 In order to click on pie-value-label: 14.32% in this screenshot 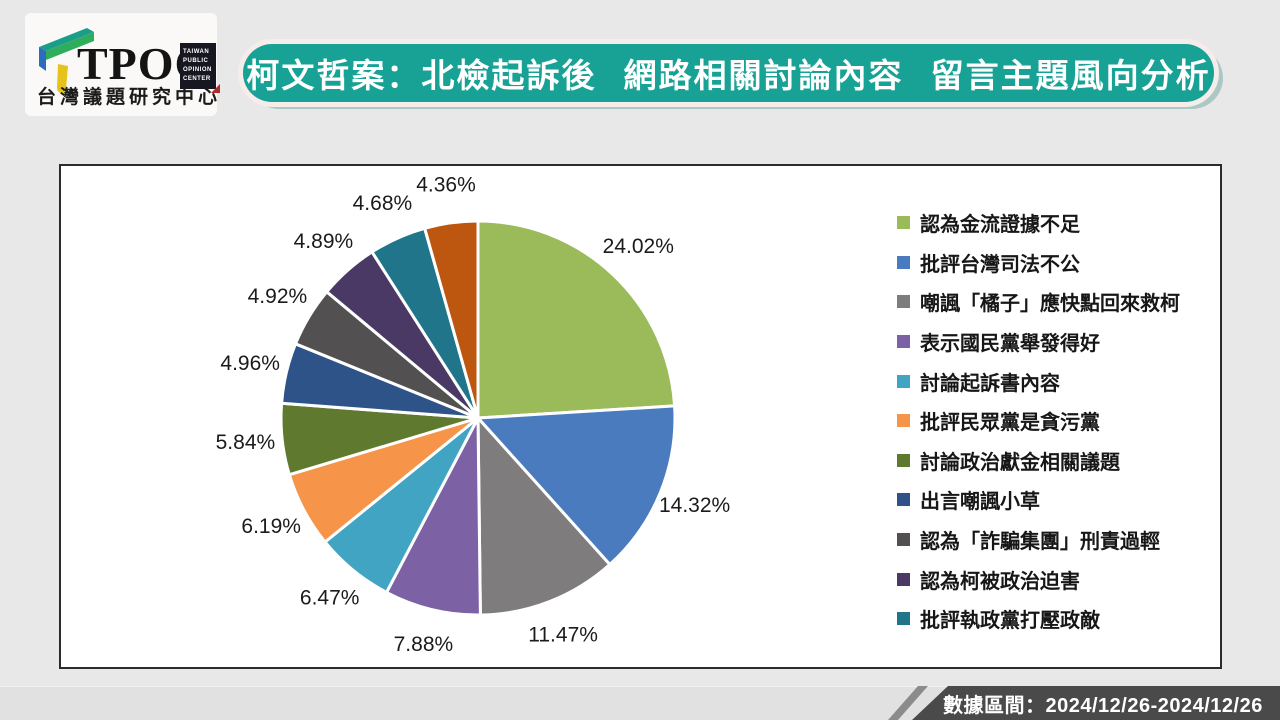, I will do `click(694, 505)`.